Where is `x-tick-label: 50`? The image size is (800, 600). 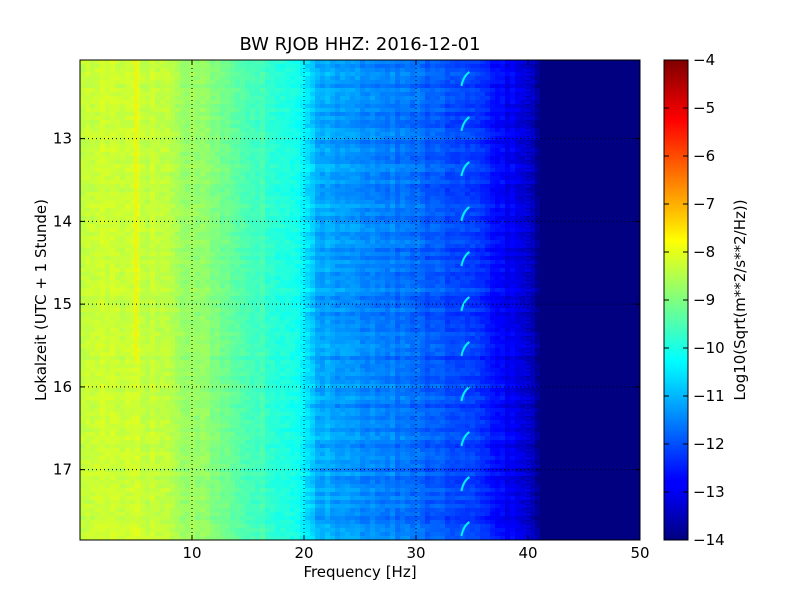 x-tick-label: 50 is located at coordinates (639, 553).